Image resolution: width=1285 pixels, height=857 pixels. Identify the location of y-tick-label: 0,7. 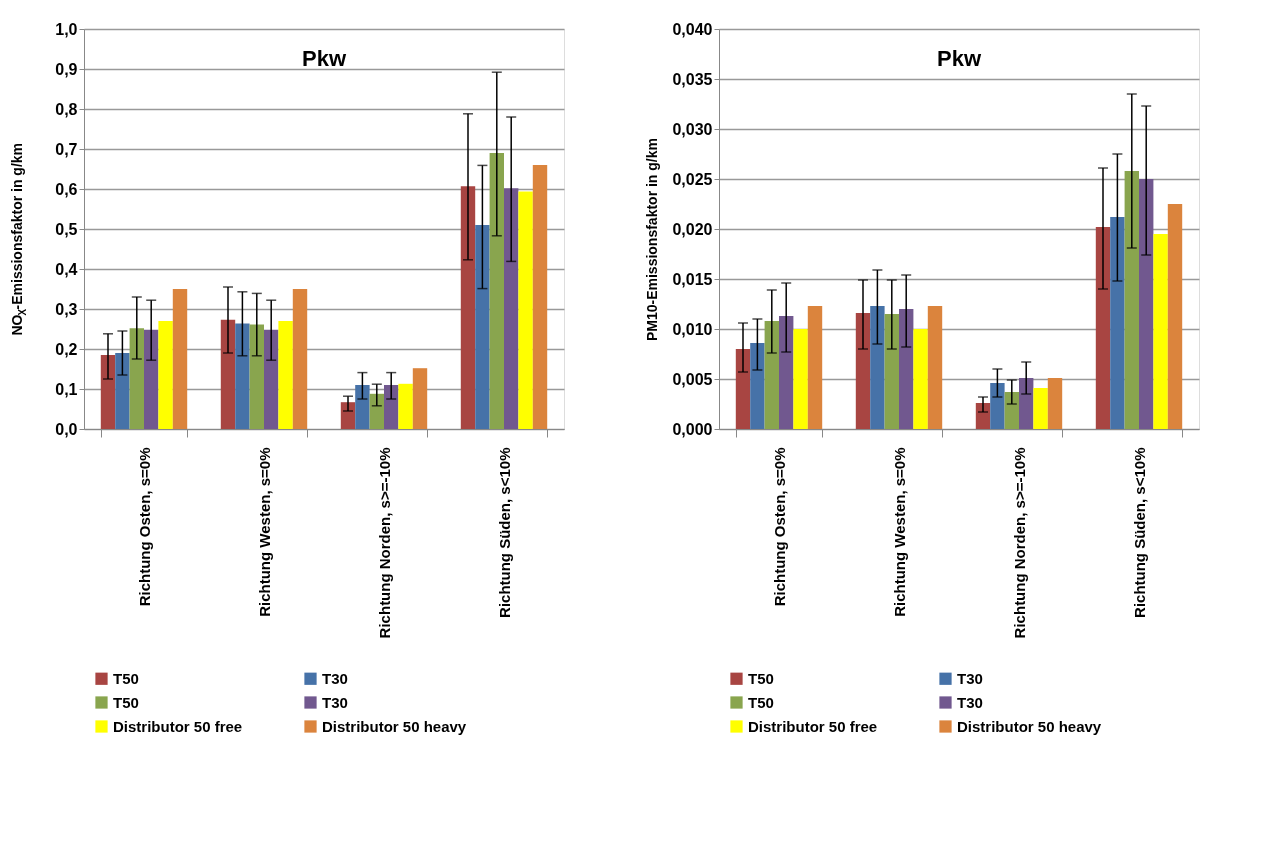
(66, 149).